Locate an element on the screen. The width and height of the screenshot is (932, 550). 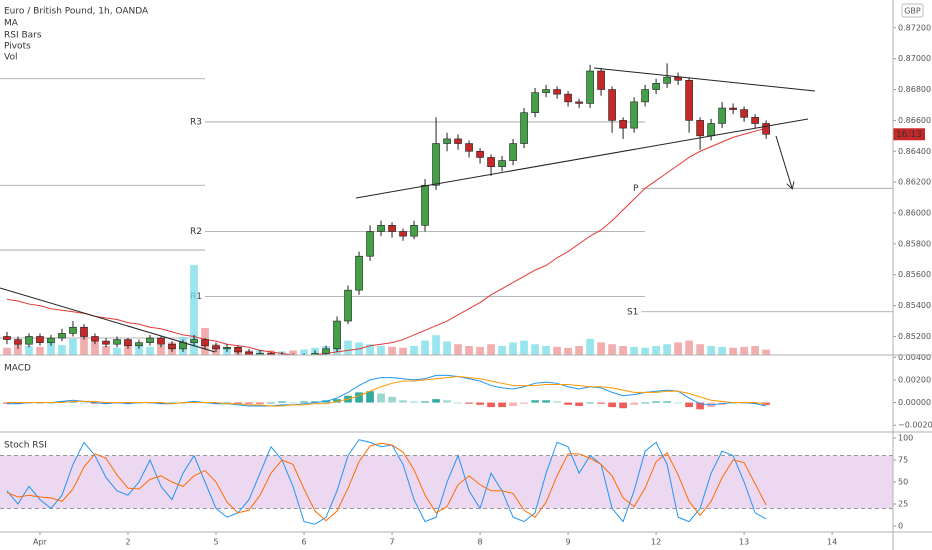
y-tick-label: 0.00000 is located at coordinates (914, 402).